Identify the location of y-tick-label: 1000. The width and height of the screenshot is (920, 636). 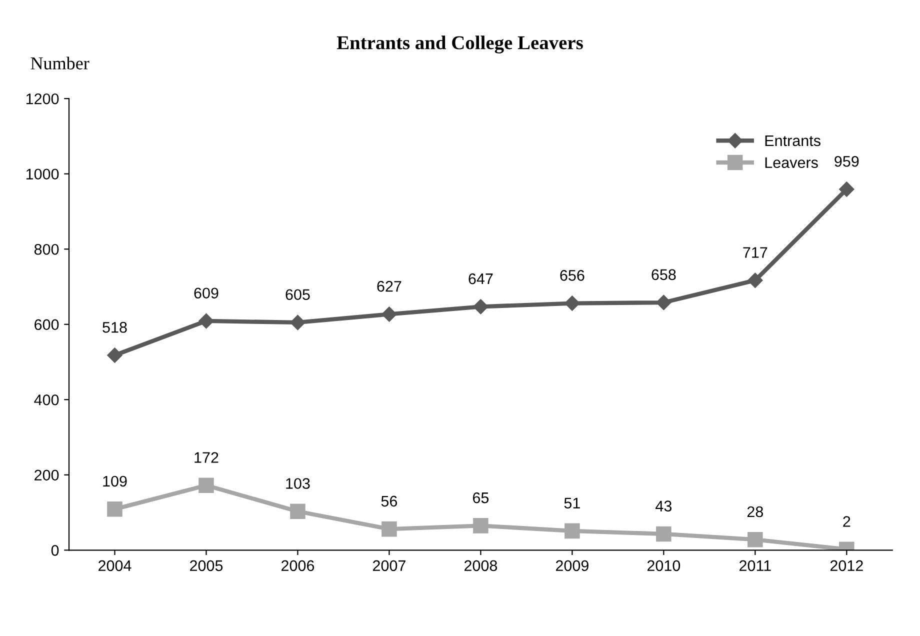
(42, 174).